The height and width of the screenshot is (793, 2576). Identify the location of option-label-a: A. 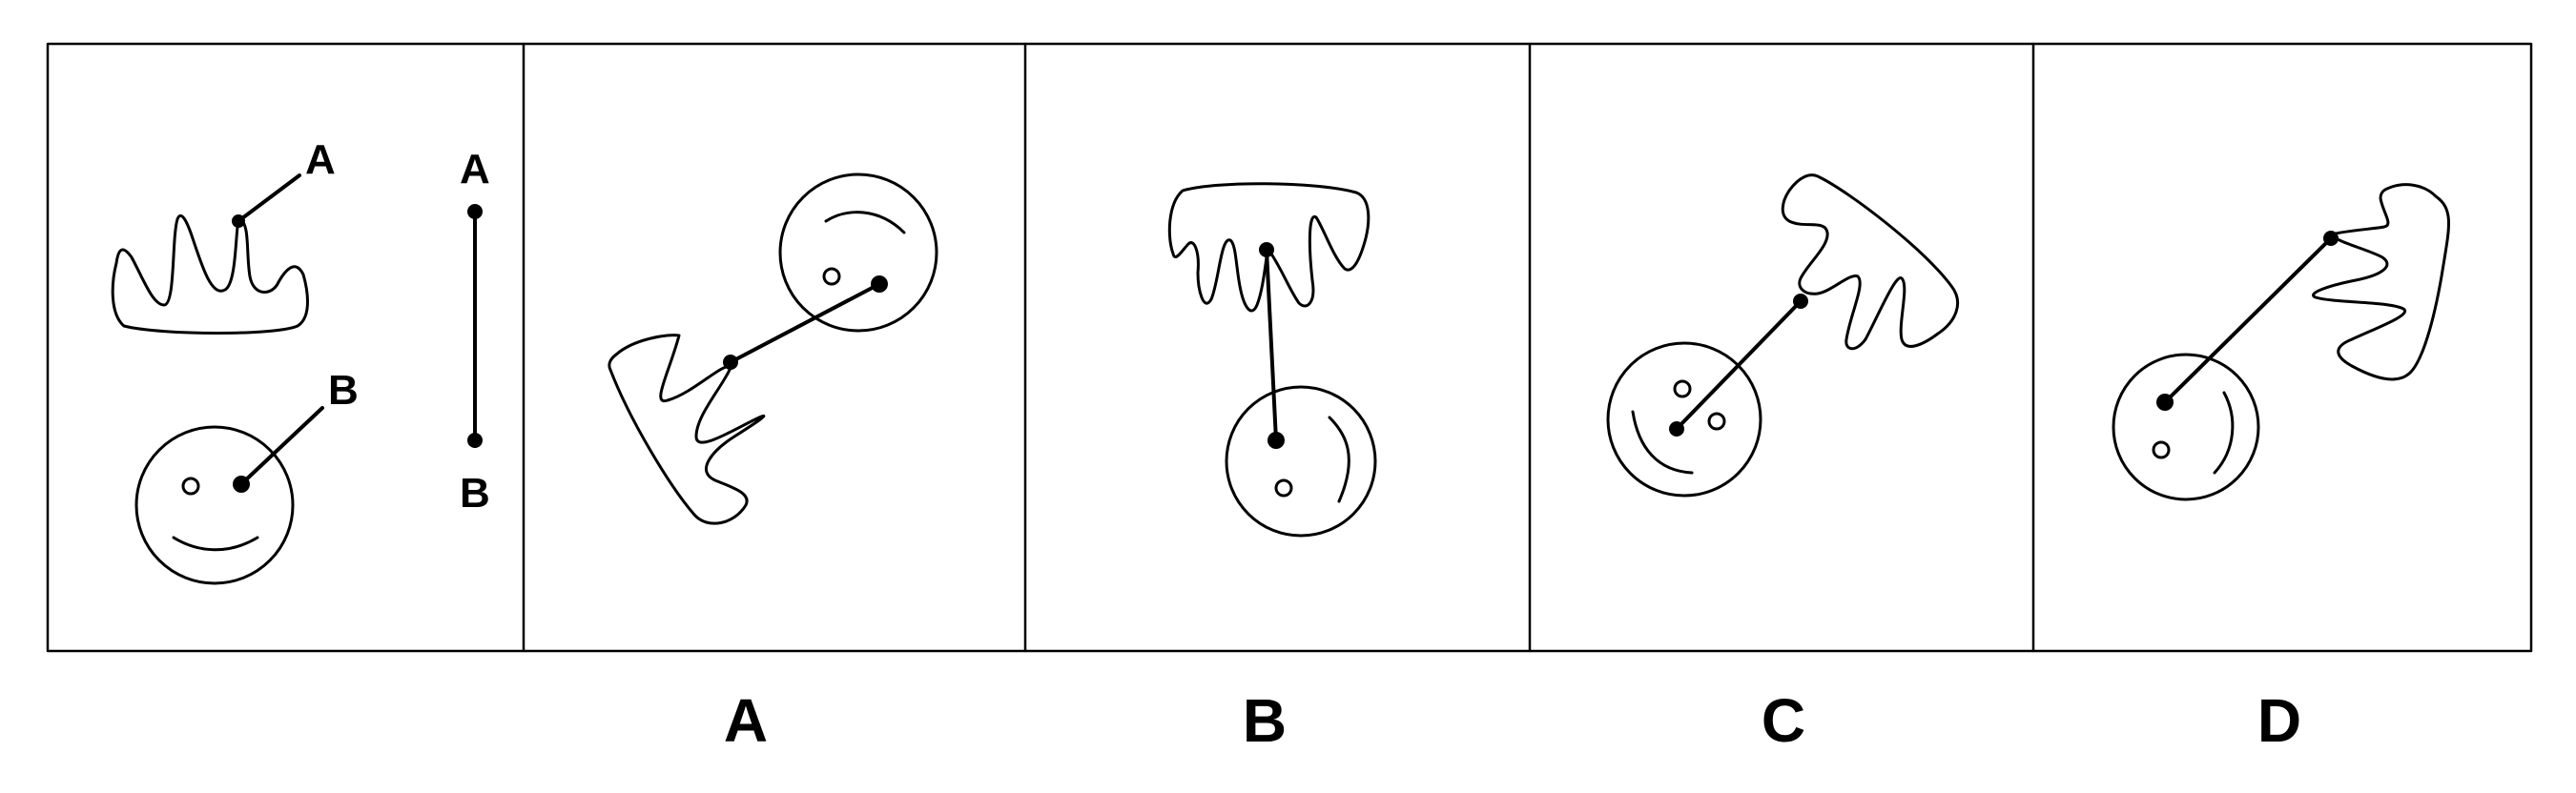
(746, 721).